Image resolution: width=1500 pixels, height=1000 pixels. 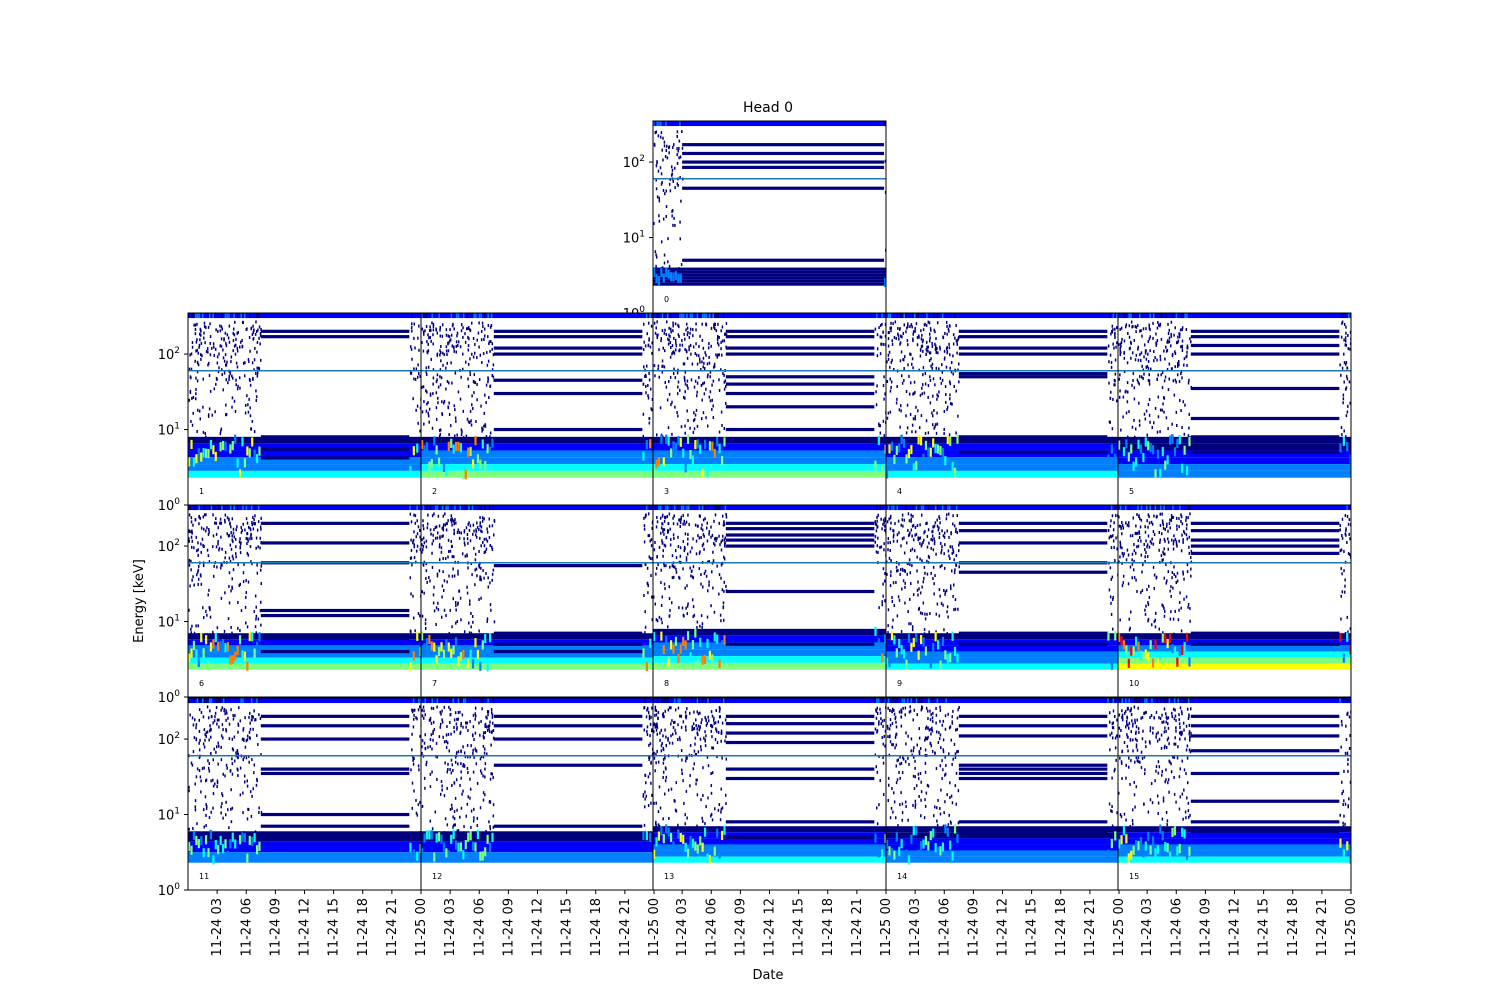 I want to click on x-tick-label: 11-25 00, so click(x=654, y=927).